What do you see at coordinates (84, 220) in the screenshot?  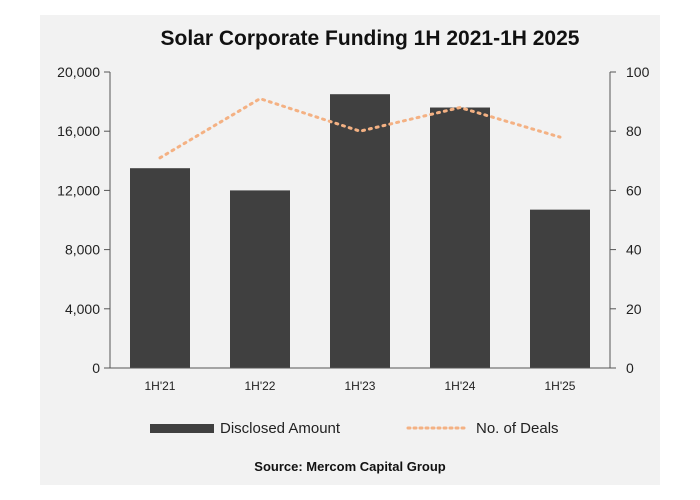 I see `left-axis: 0 4,000 8,000 12,000 16,000 20,000` at bounding box center [84, 220].